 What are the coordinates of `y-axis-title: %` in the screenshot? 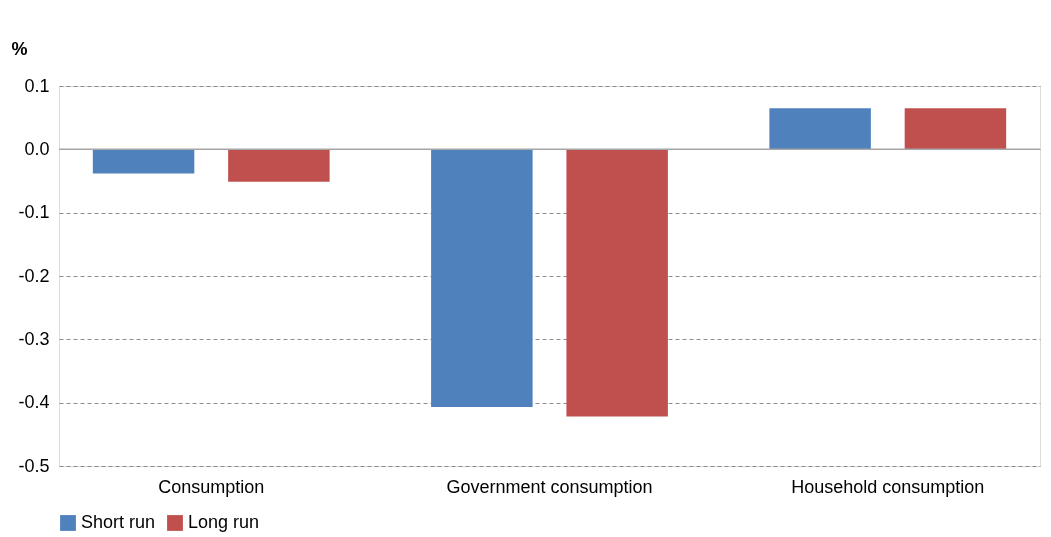 It's located at (19, 48).